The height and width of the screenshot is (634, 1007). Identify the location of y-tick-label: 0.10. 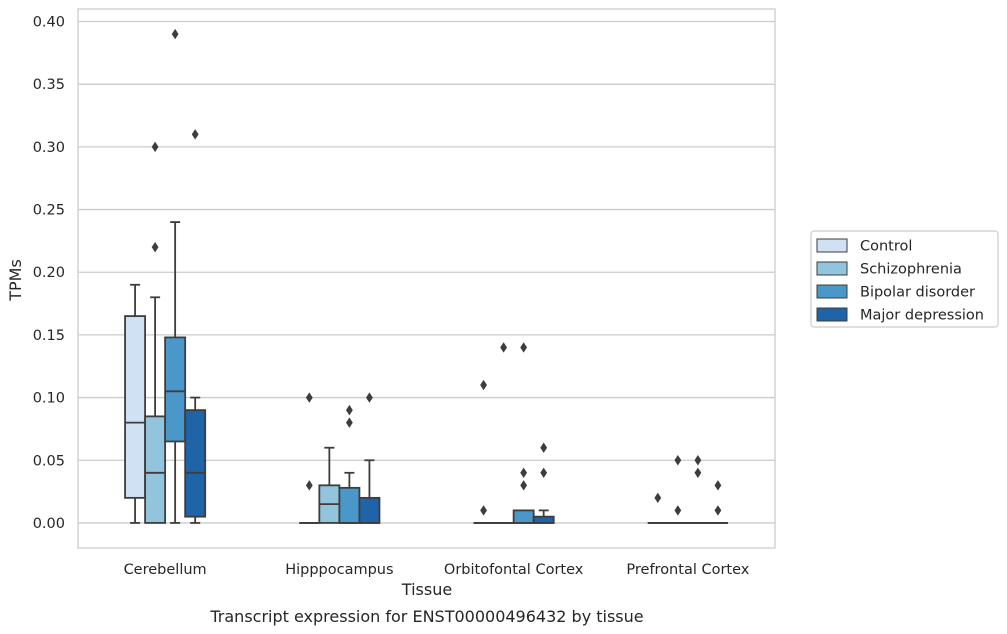
(49, 399).